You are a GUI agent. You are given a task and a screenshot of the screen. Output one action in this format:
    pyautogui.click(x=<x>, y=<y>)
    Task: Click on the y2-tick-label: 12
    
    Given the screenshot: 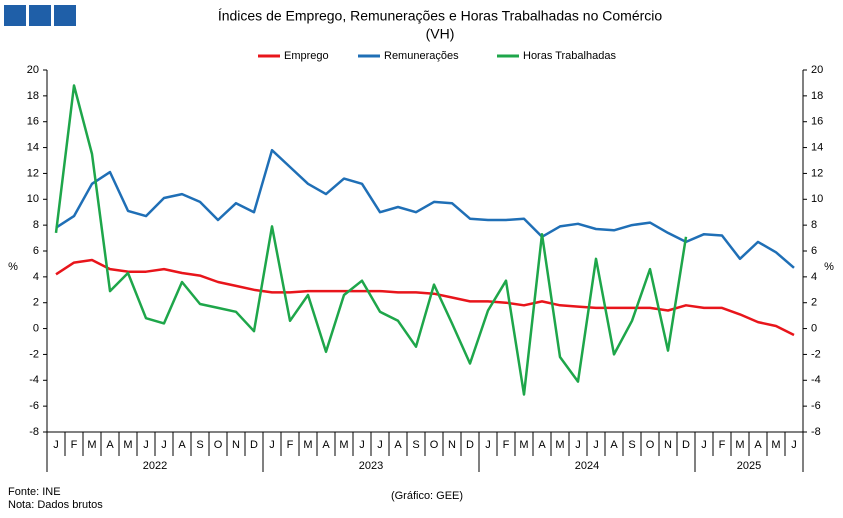 What is the action you would take?
    pyautogui.click(x=817, y=173)
    